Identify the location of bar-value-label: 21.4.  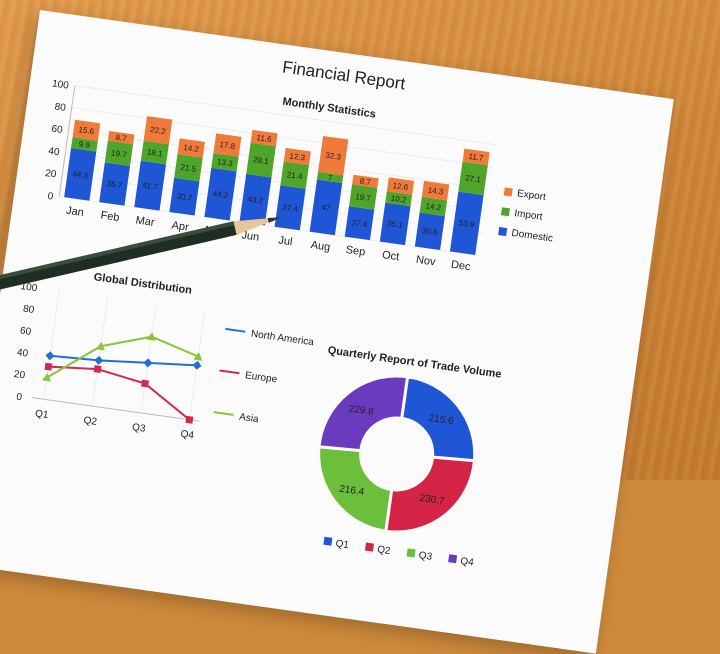
(294, 175).